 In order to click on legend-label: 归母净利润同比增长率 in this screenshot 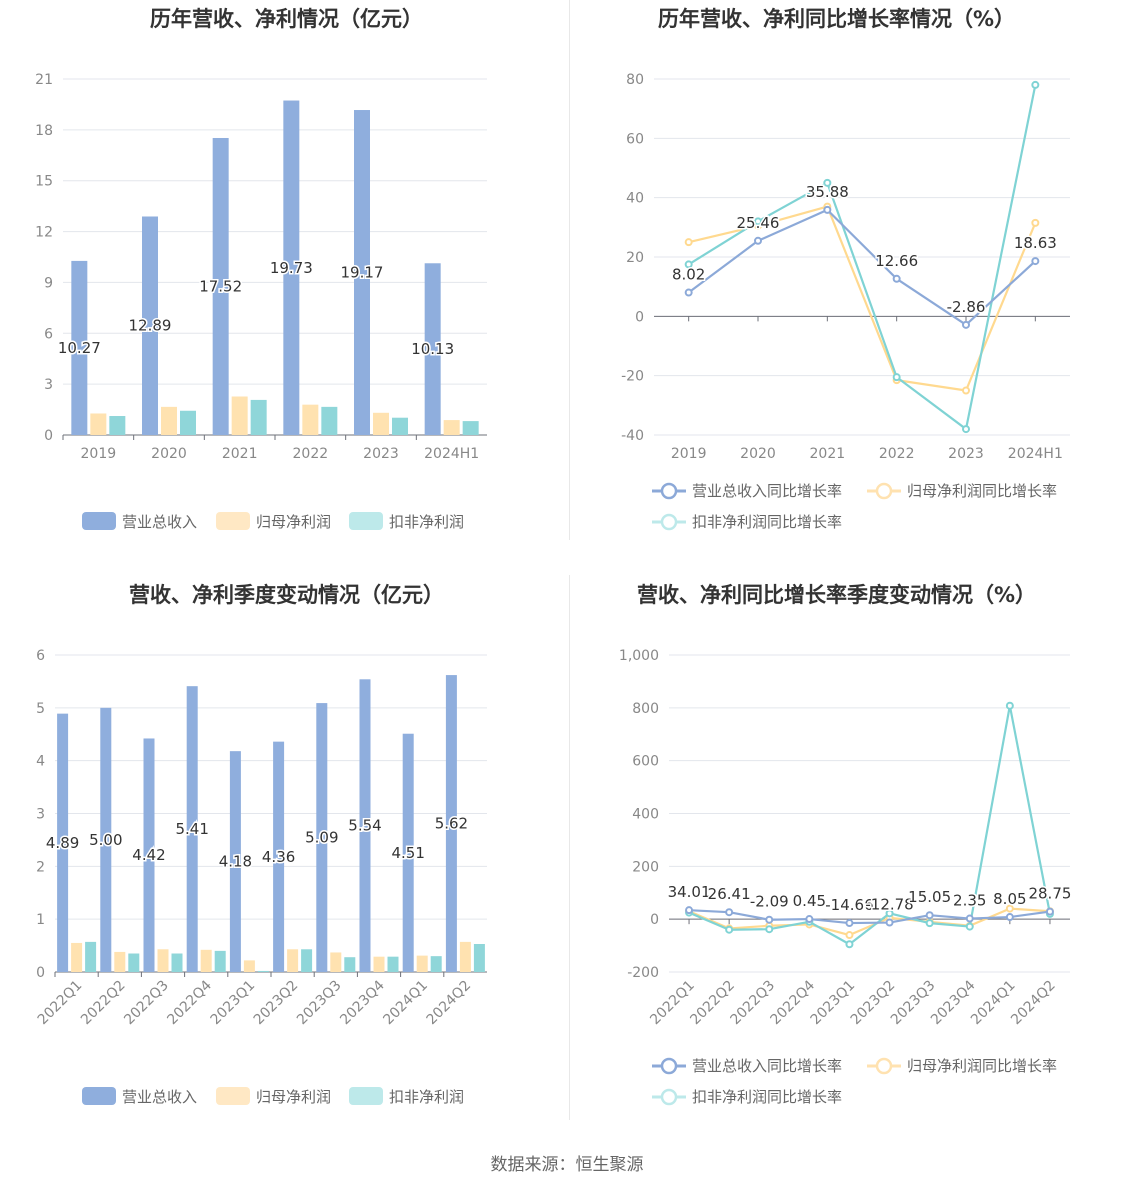, I will do `click(982, 1066)`.